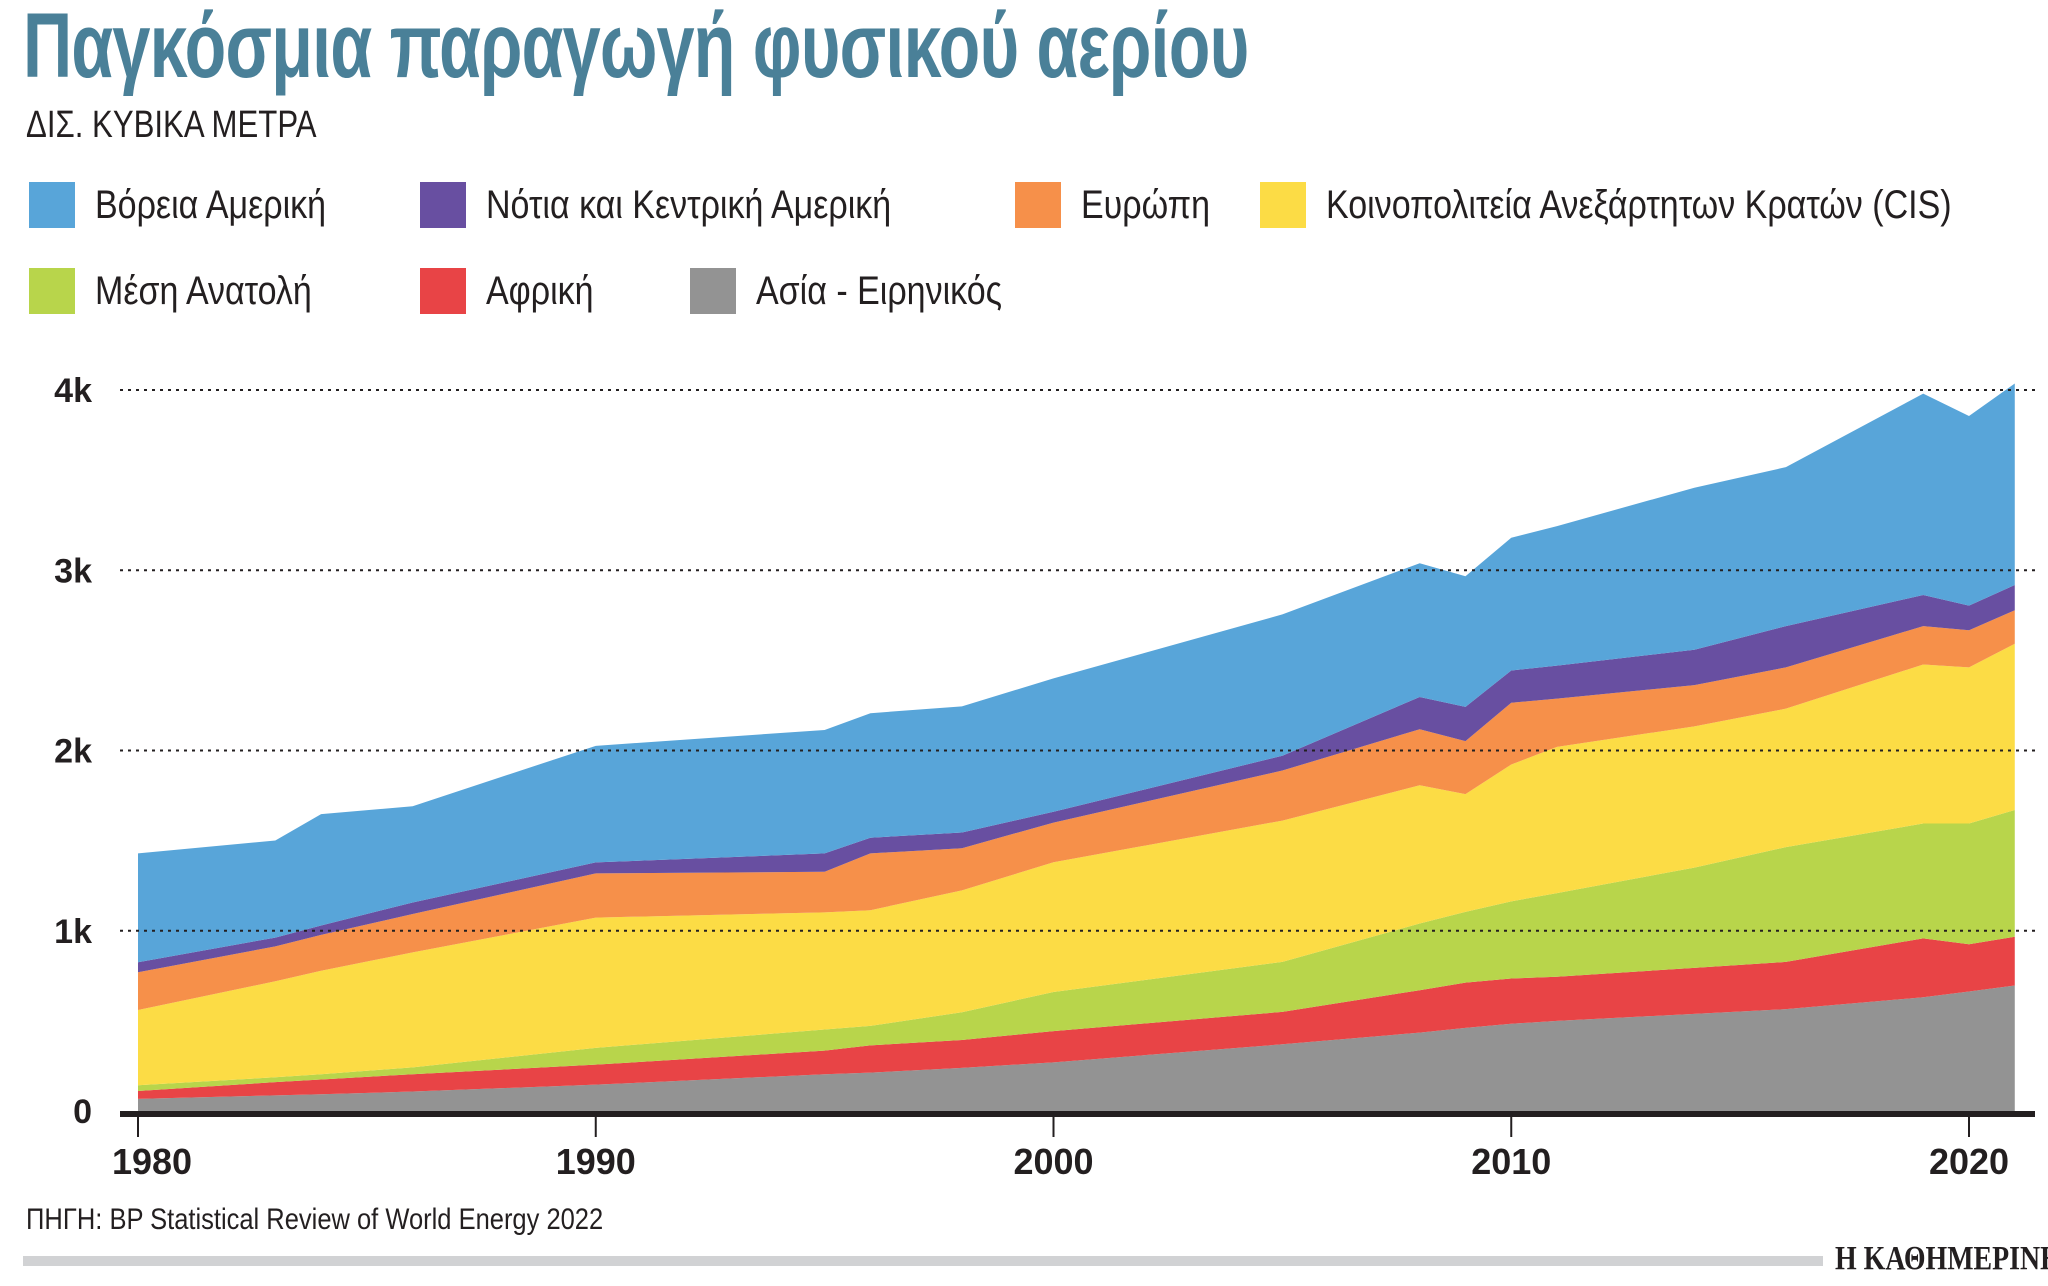 This screenshot has height=1286, width=2048. I want to click on legend-label: Νότια και Κεντρική Αμερική, so click(689, 204).